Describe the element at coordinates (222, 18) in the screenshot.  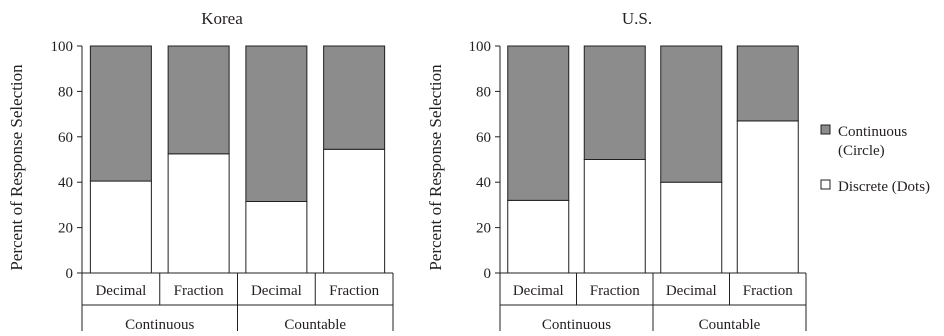
I see `chart-title: Korea` at that location.